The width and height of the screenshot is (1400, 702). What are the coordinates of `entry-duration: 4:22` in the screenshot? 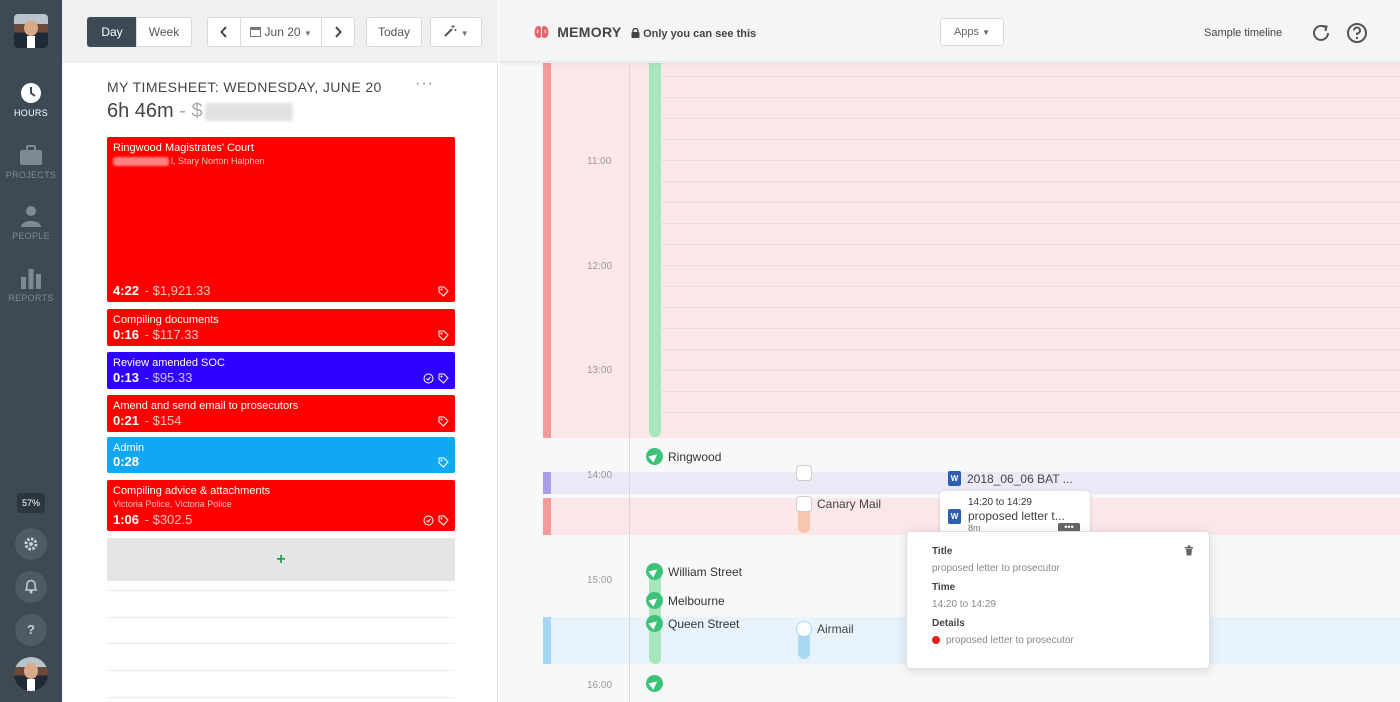 It's located at (126, 290).